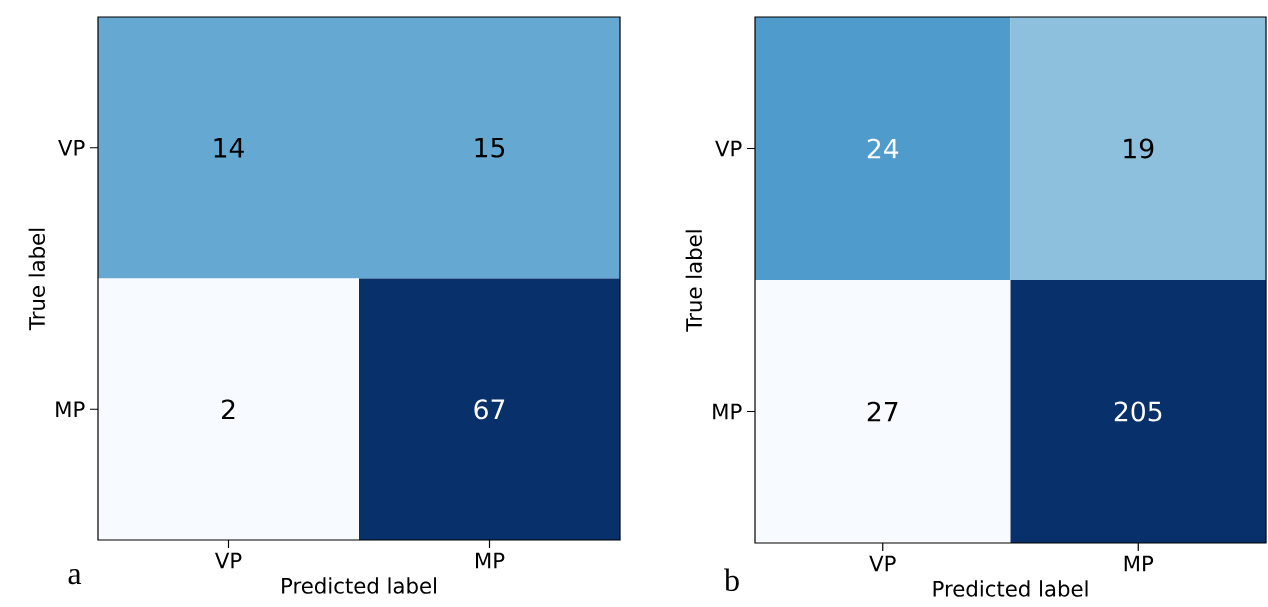  I want to click on data-label: 24, so click(883, 148).